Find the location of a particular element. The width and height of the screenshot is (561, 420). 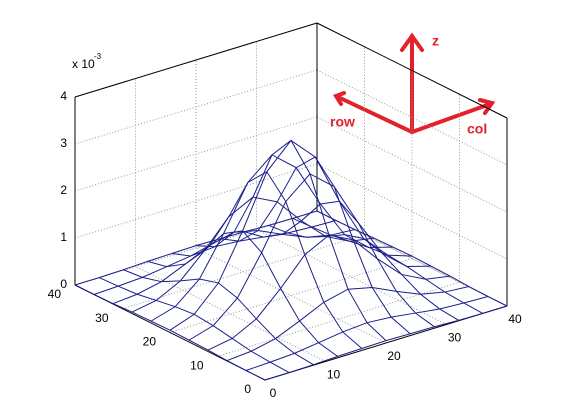

z-tick-label: 1 is located at coordinates (63, 237).